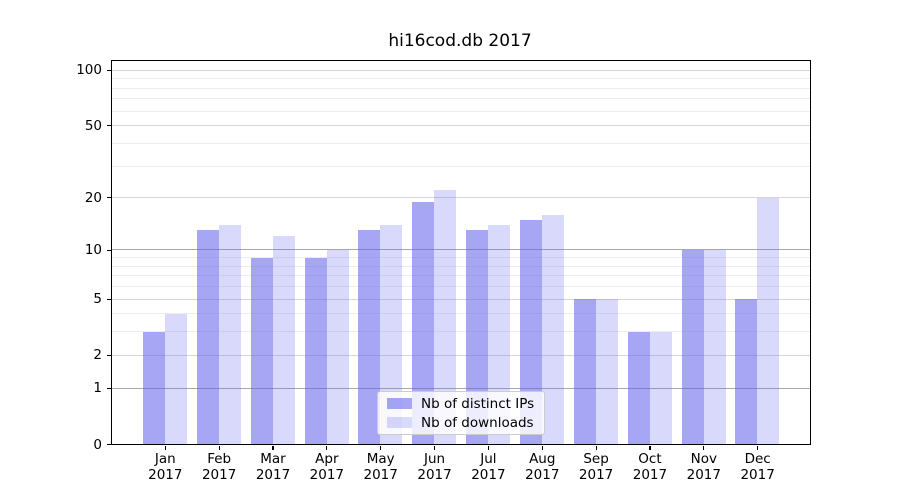 The height and width of the screenshot is (500, 900). Describe the element at coordinates (714, 347) in the screenshot. I see `bar-nov-downloads` at that location.